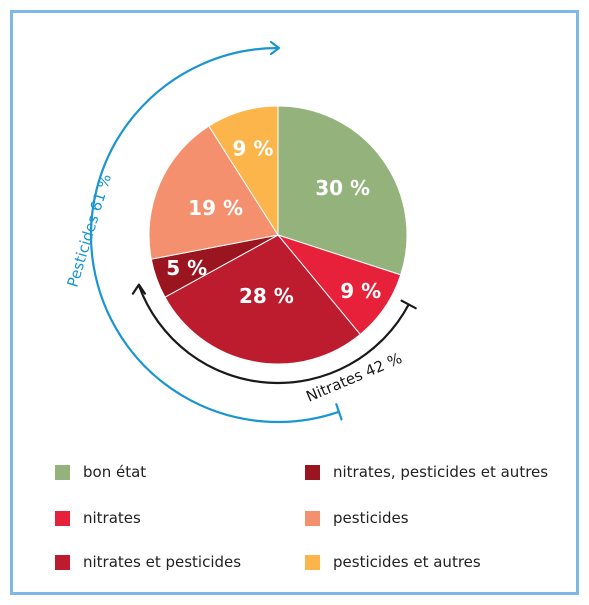 This screenshot has width=589, height=605. I want to click on legend-item-bon-etat: bon état, so click(100, 472).